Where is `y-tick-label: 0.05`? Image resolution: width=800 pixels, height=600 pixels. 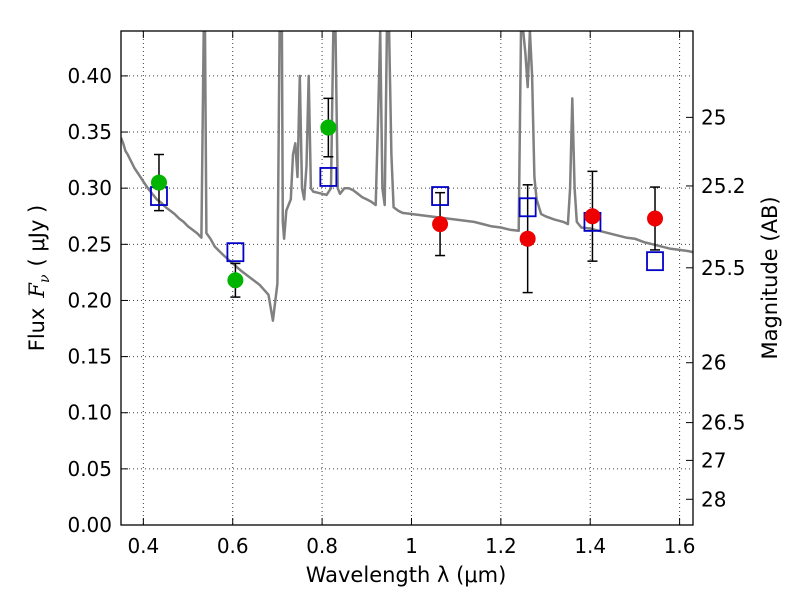 y-tick-label: 0.05 is located at coordinates (89, 469).